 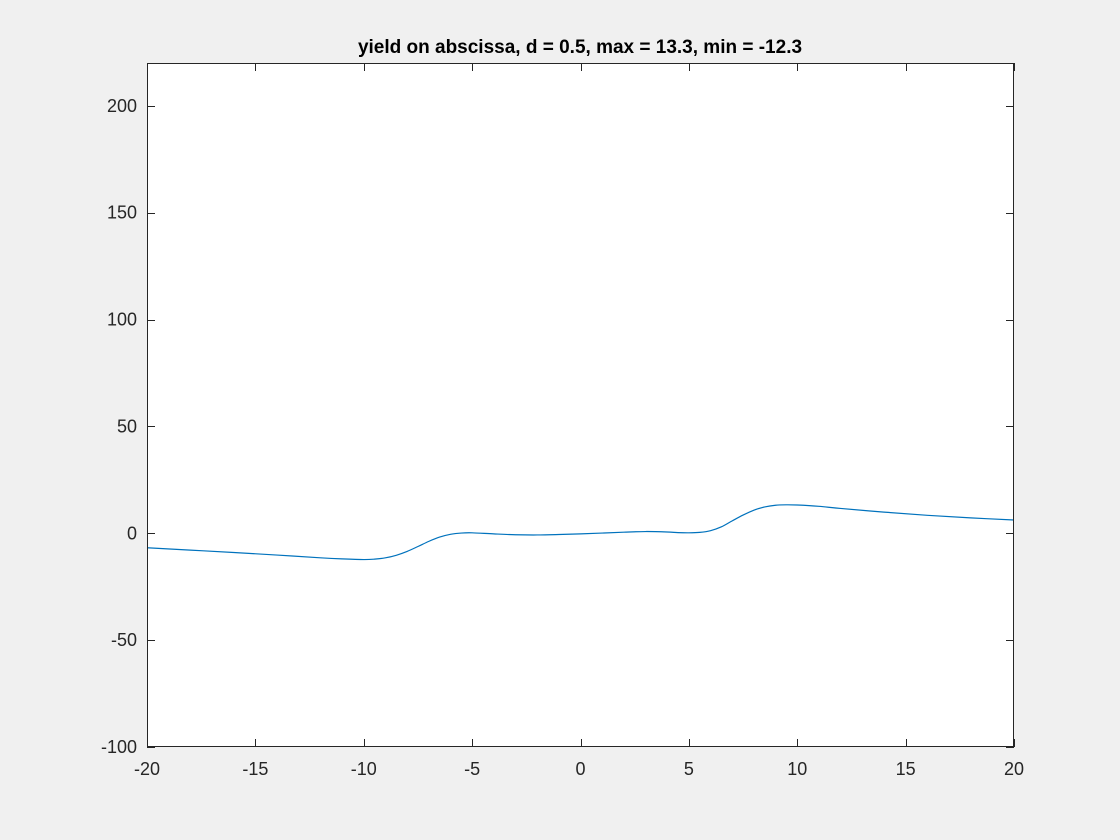 I want to click on x-tick-label: 20, so click(x=1014, y=769).